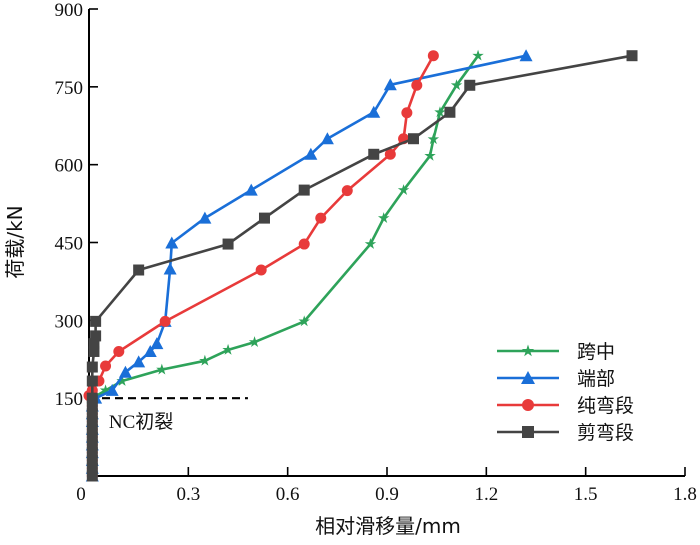 This screenshot has width=700, height=545. I want to click on y-tick-label: 450, so click(69, 244).